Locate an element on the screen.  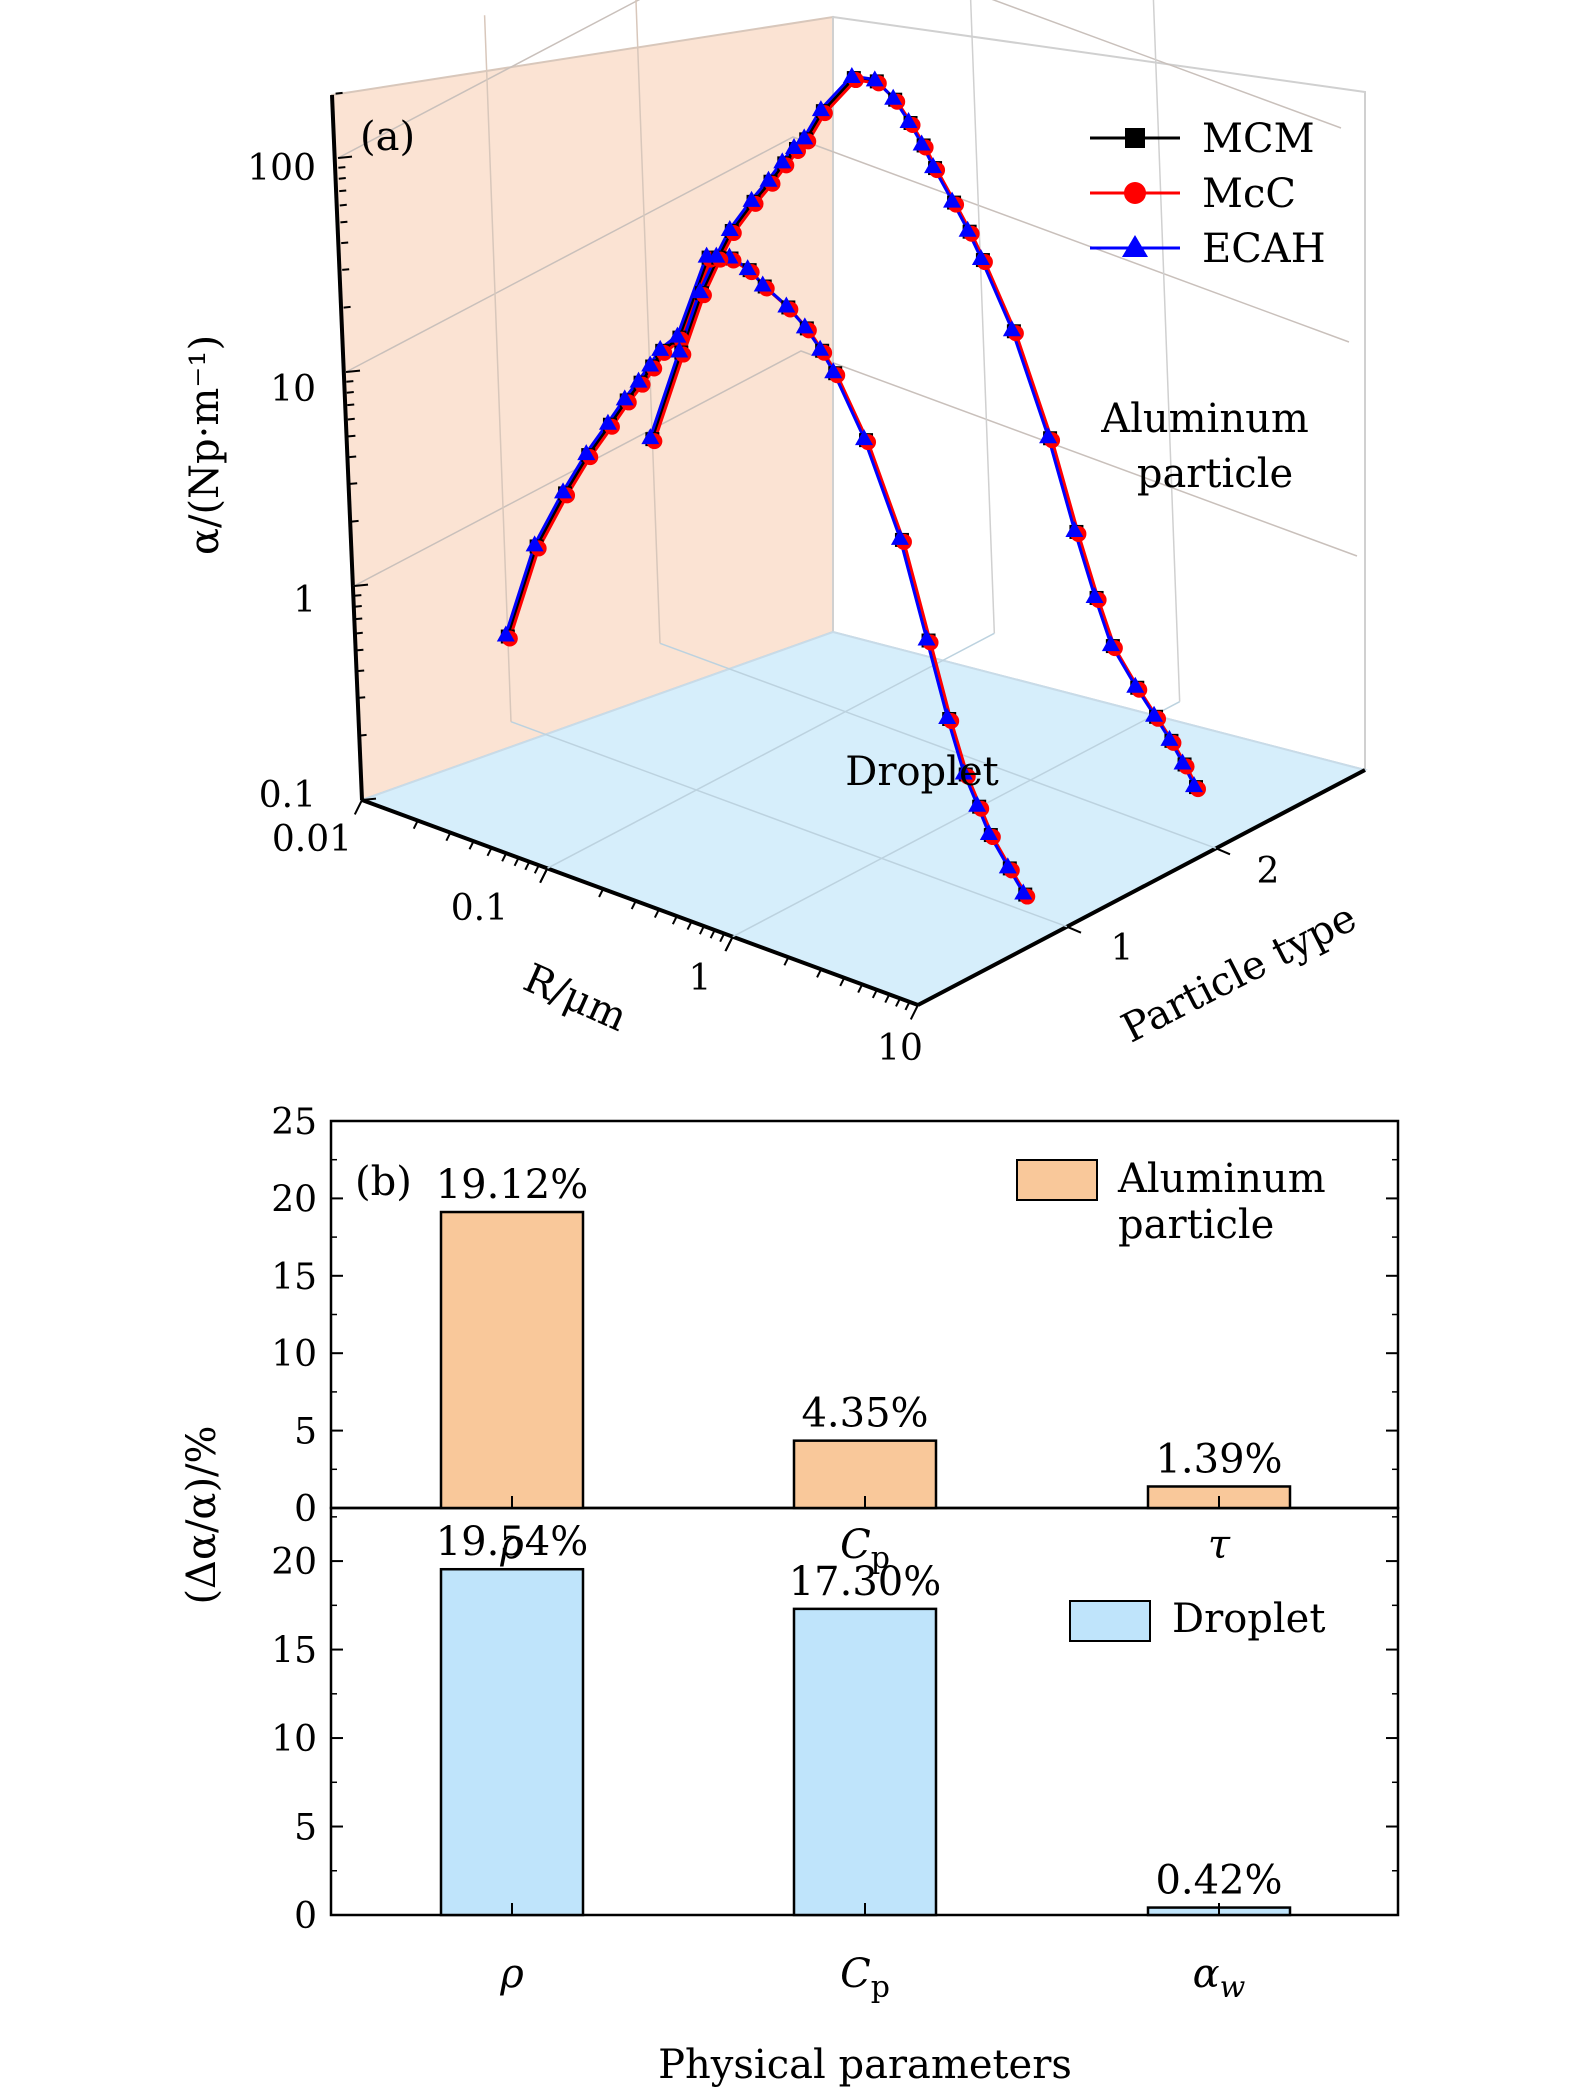
value-label: 19.12% is located at coordinates (512, 1185).